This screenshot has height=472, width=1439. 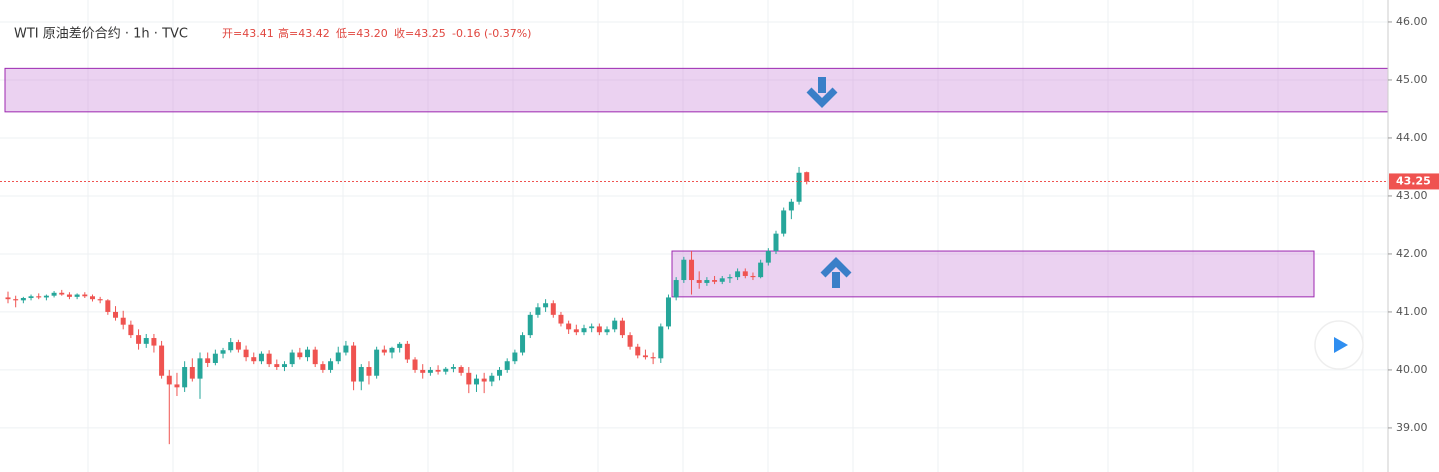 What do you see at coordinates (1412, 79) in the screenshot?
I see `y-tick-label: 45.00` at bounding box center [1412, 79].